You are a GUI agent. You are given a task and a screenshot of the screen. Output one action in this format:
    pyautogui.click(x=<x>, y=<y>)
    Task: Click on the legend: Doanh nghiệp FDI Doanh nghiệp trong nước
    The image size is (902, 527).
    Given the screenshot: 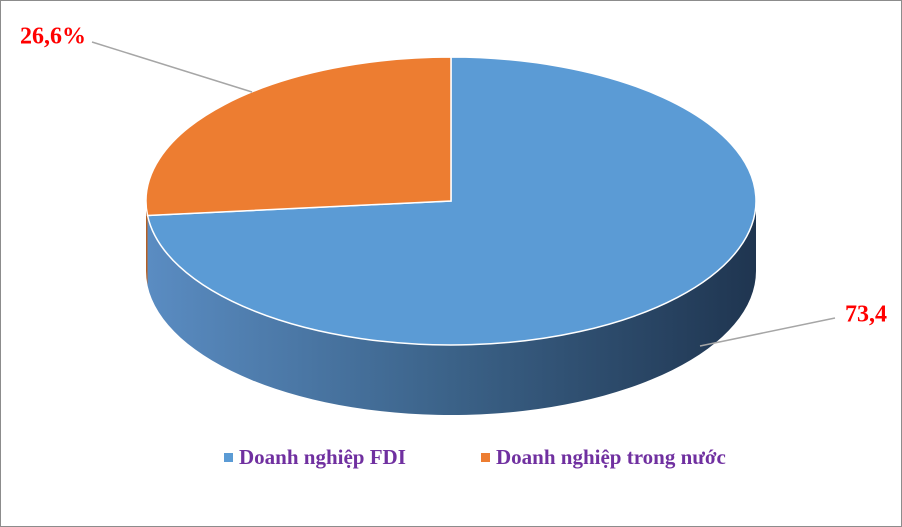 What is the action you would take?
    pyautogui.click(x=475, y=457)
    